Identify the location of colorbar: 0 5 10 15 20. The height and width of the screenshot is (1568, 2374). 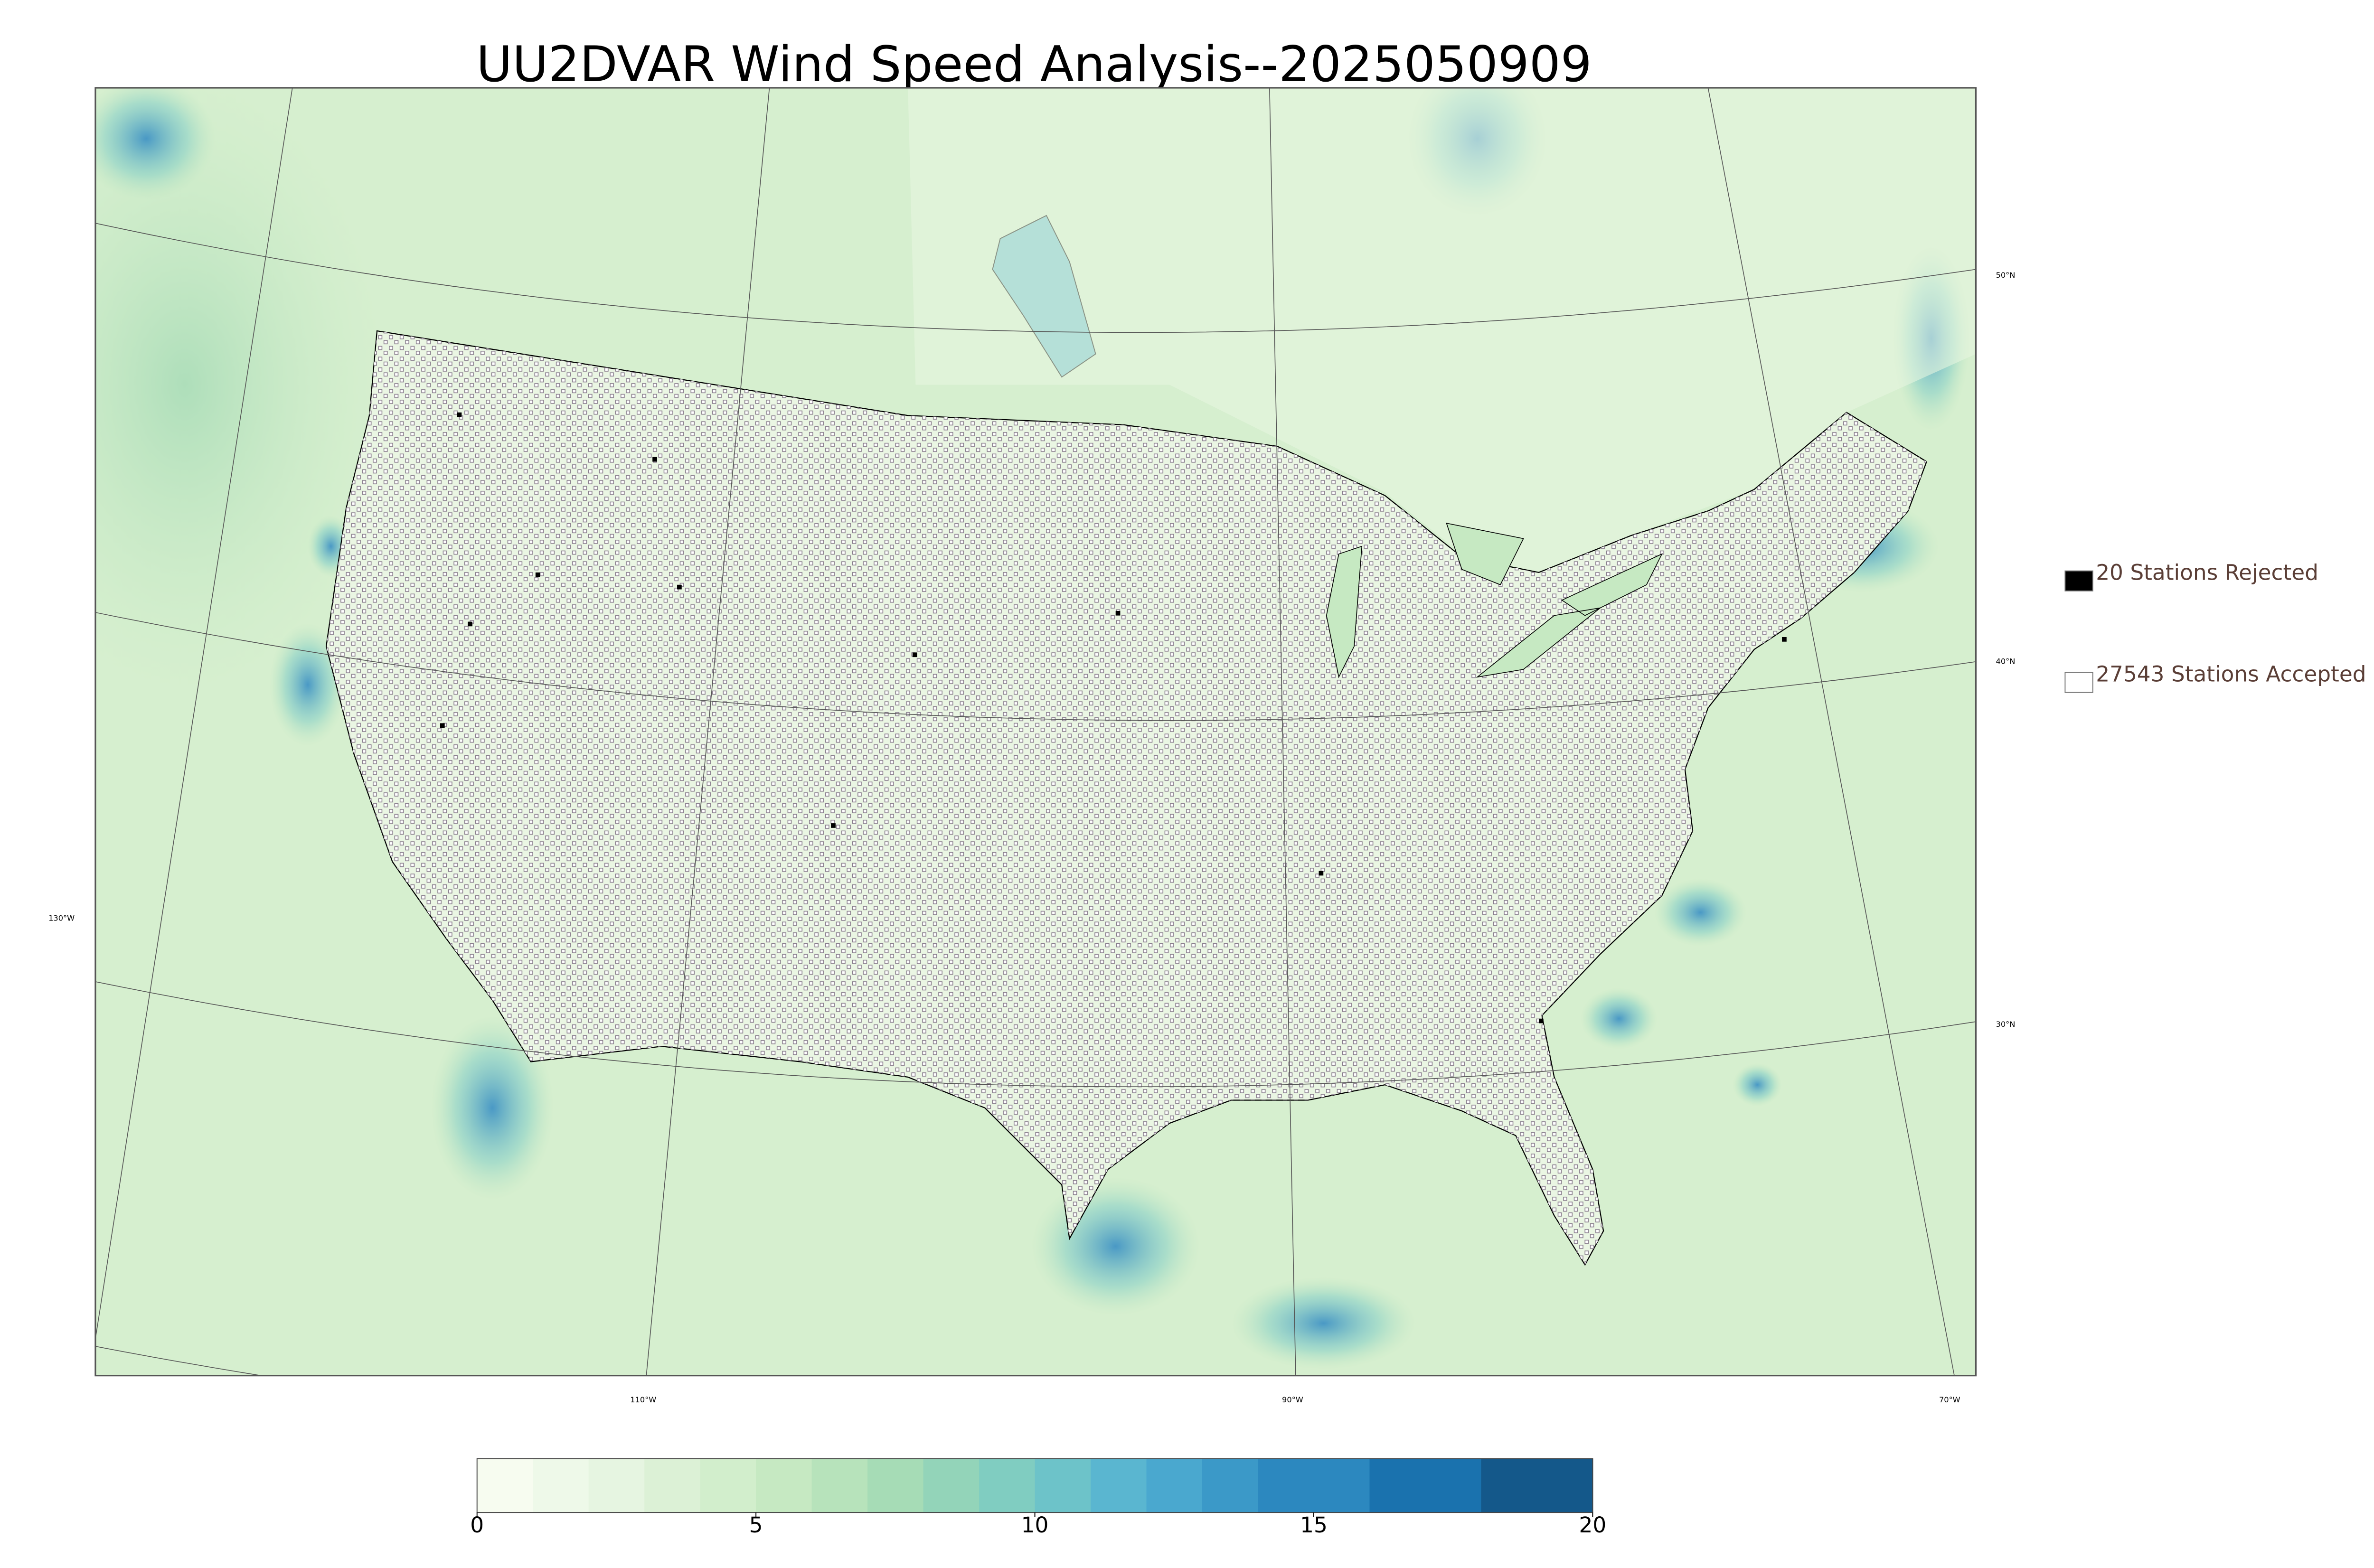
(1038, 1498).